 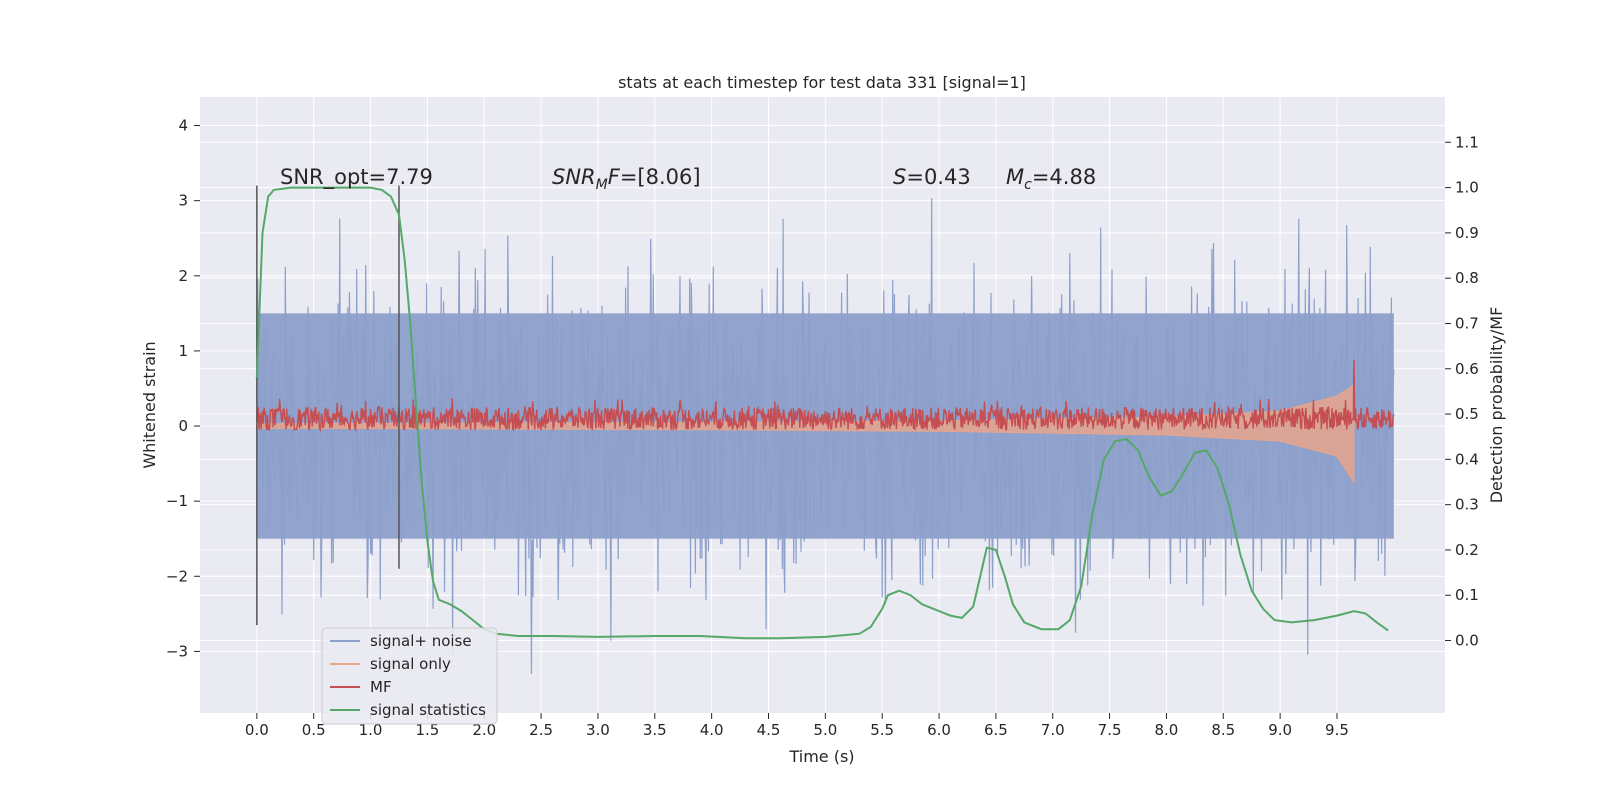 I want to click on x-tick-label: 7.5, so click(x=1110, y=730).